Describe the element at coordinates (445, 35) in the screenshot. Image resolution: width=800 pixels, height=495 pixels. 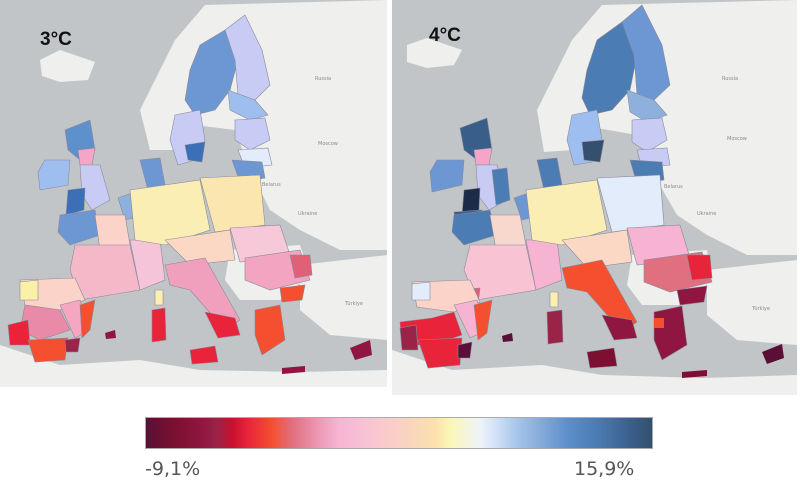
I see `scenario-label-4c: 4°C` at that location.